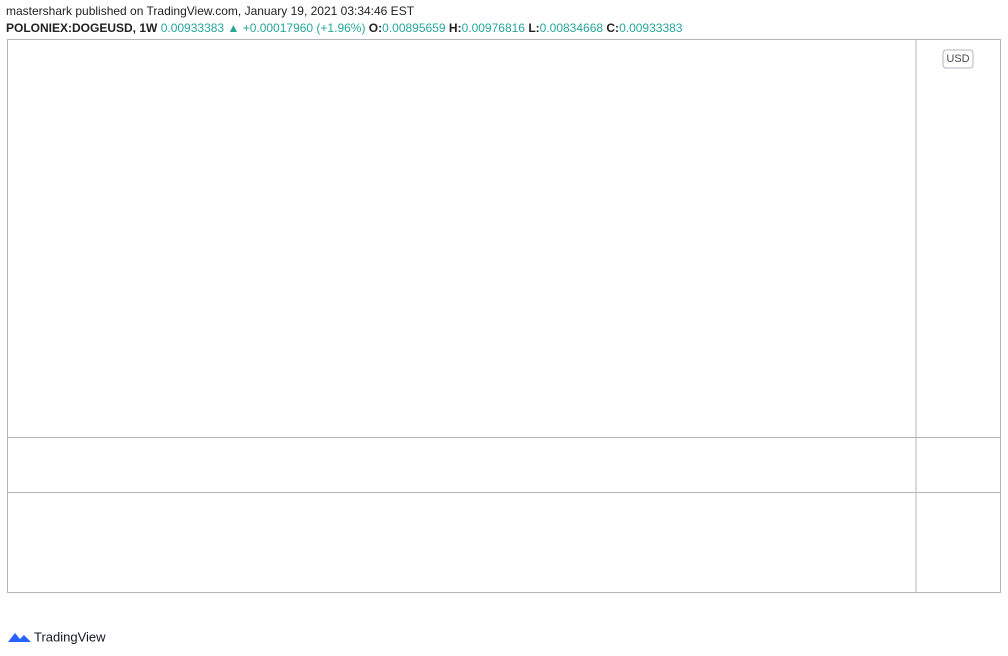 This screenshot has width=1008, height=656. Describe the element at coordinates (651, 28) in the screenshot. I see `close: 0.00933383` at that location.